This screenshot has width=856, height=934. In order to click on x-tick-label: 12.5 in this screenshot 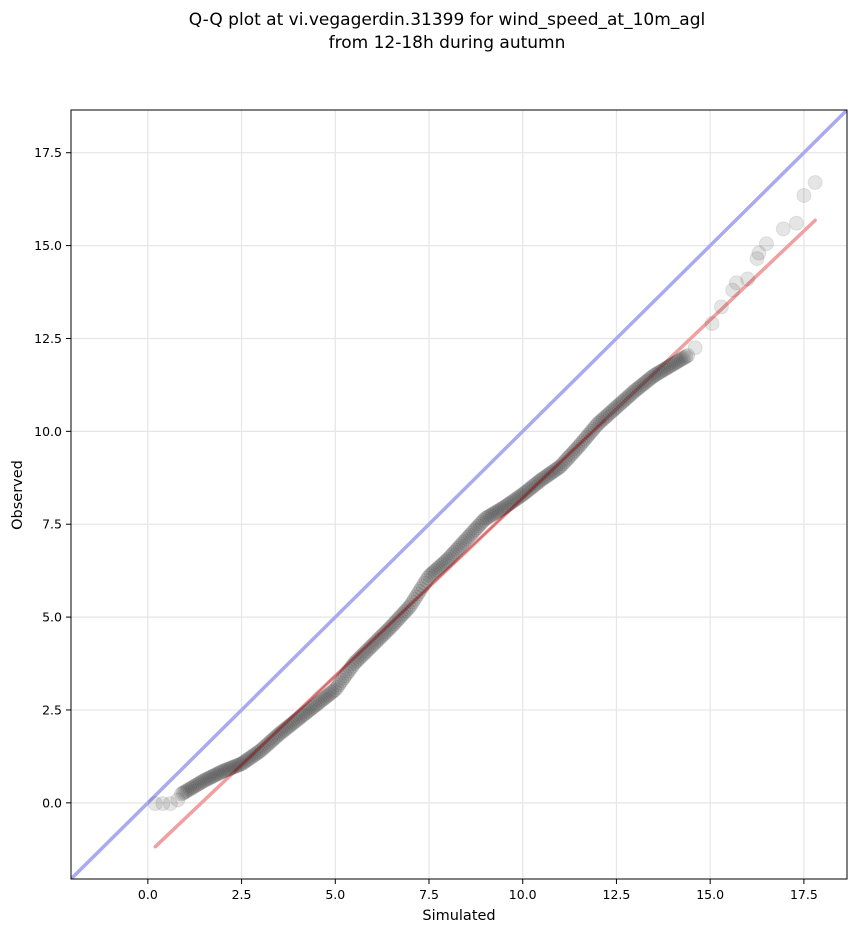, I will do `click(617, 894)`.